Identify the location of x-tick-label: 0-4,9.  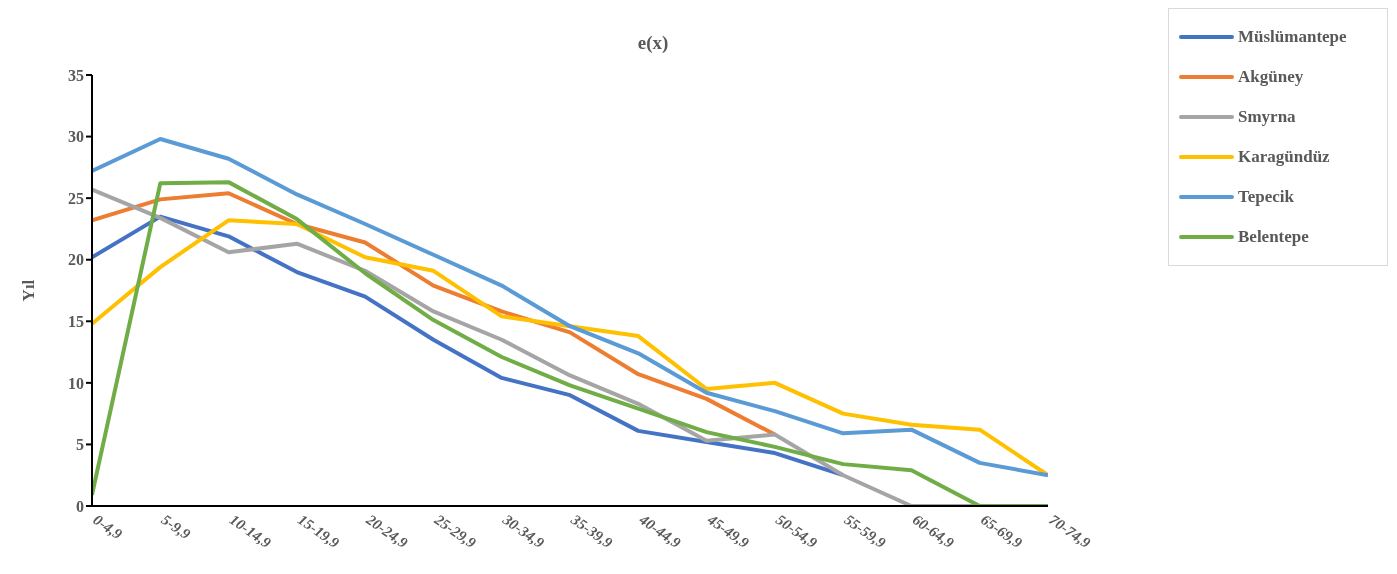
(108, 527).